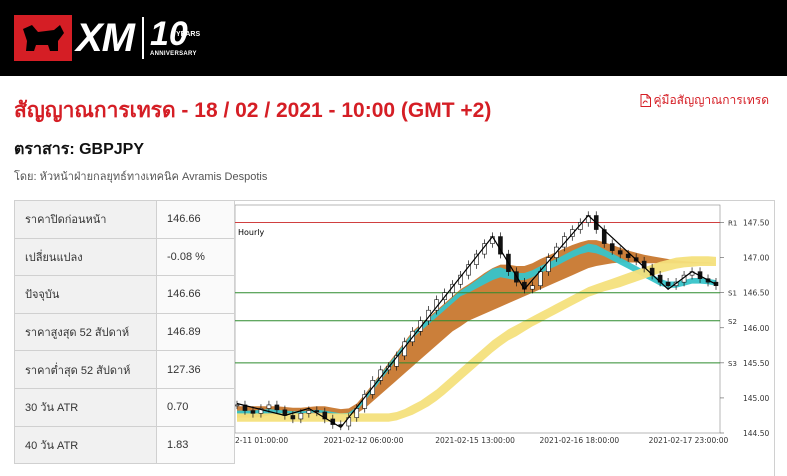 The image size is (787, 476). What do you see at coordinates (85, 219) in the screenshot?
I see `stat-label: ราคาปิดก่อนหน้า` at bounding box center [85, 219].